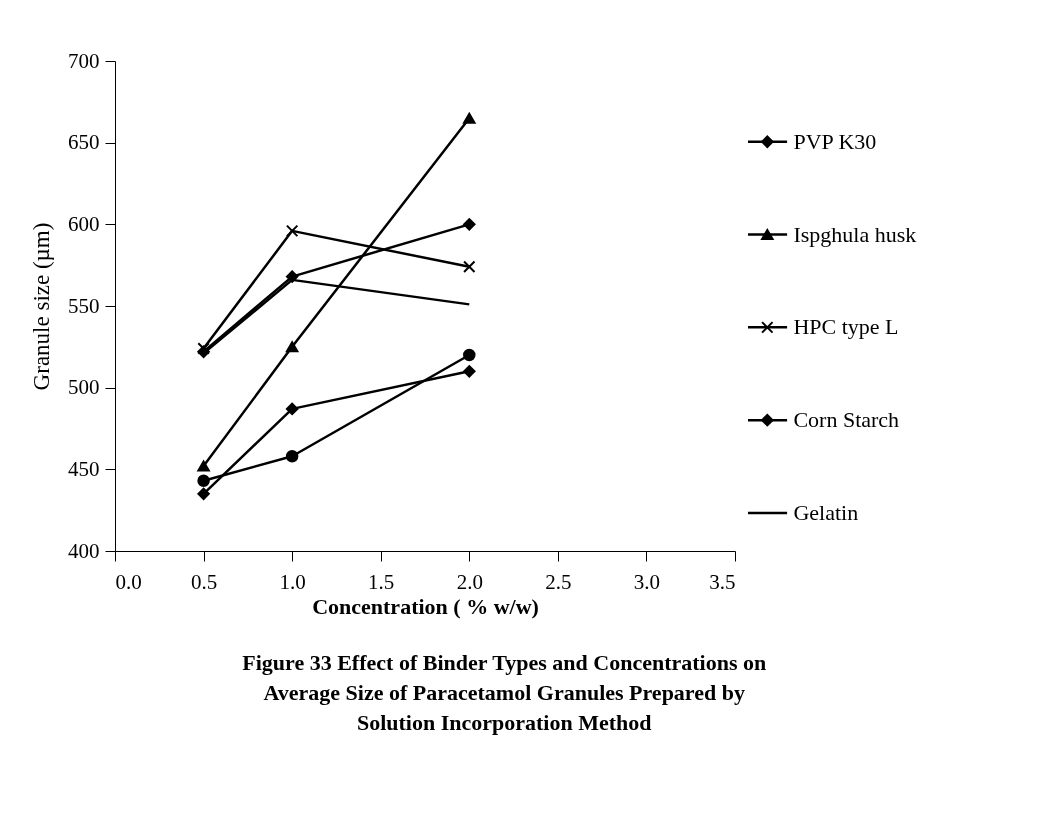 The width and height of the screenshot is (1042, 837). What do you see at coordinates (84, 387) in the screenshot?
I see `y-tick-label: 500` at bounding box center [84, 387].